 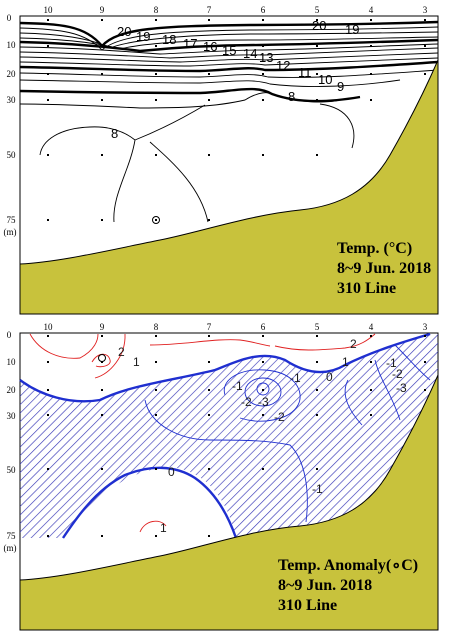 What do you see at coordinates (340, 86) in the screenshot?
I see `contour-label: 9` at bounding box center [340, 86].